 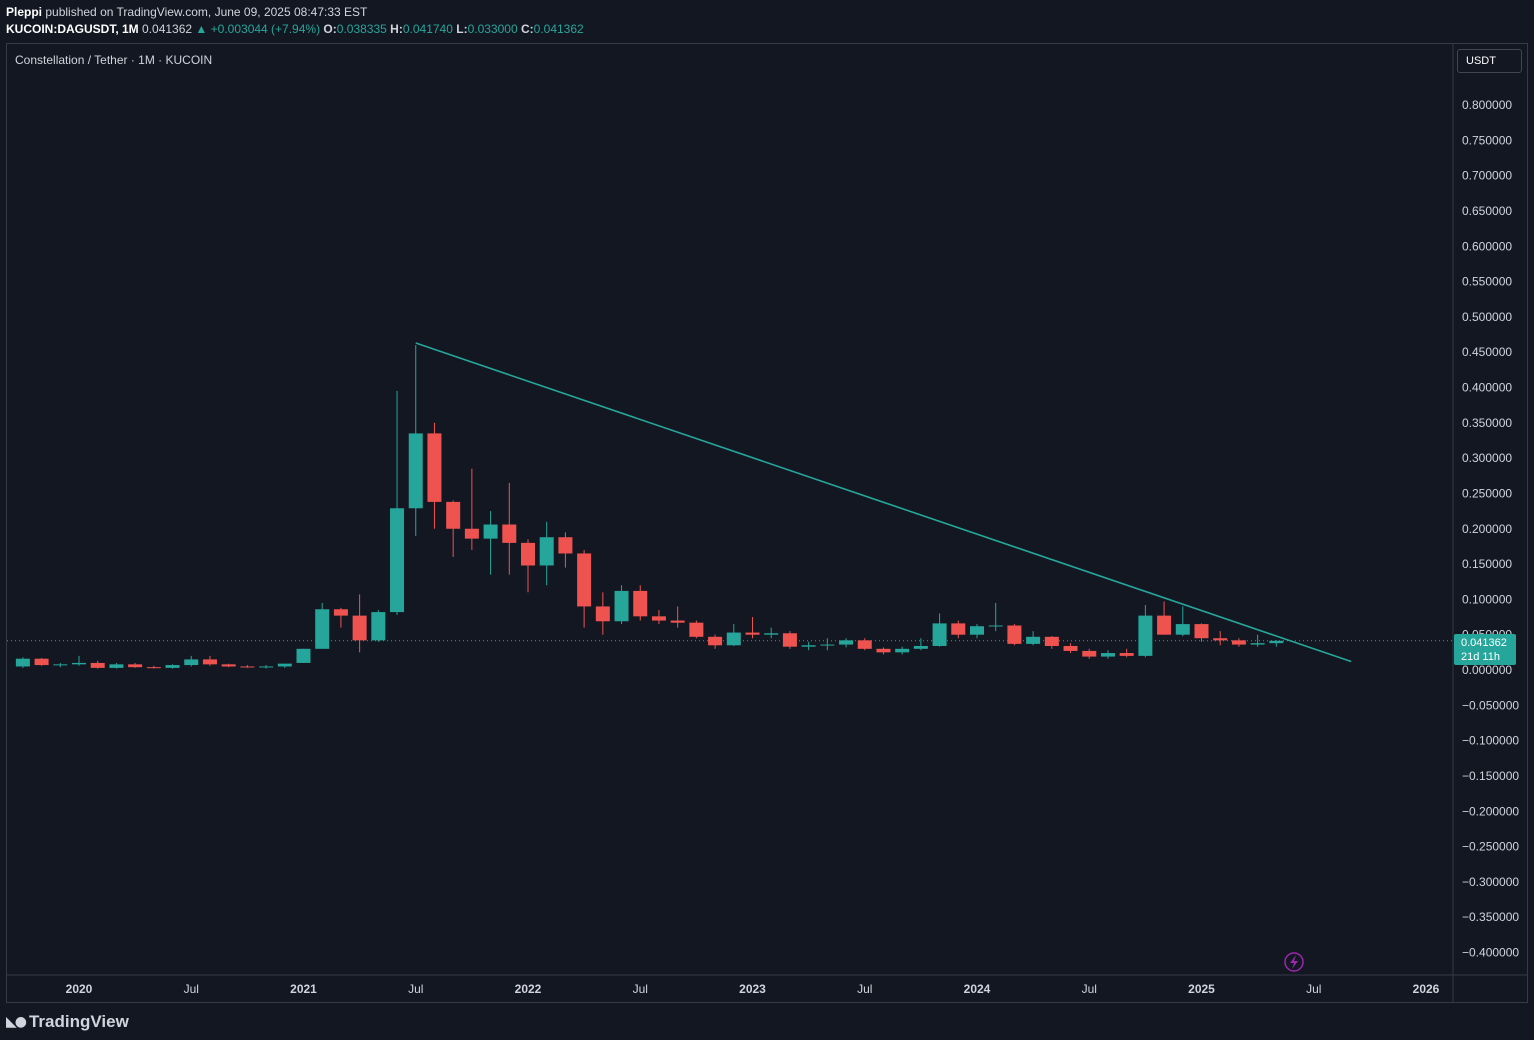 What do you see at coordinates (1487, 317) in the screenshot?
I see `y-tick-label: 0.500000` at bounding box center [1487, 317].